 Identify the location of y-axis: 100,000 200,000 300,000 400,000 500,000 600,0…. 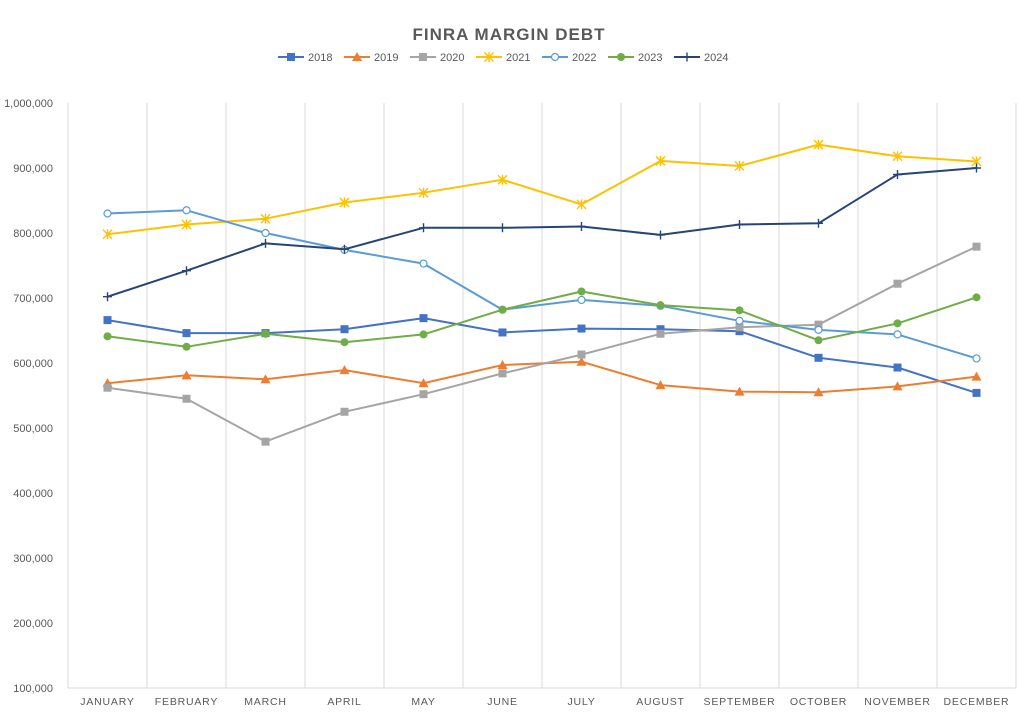
(28, 396).